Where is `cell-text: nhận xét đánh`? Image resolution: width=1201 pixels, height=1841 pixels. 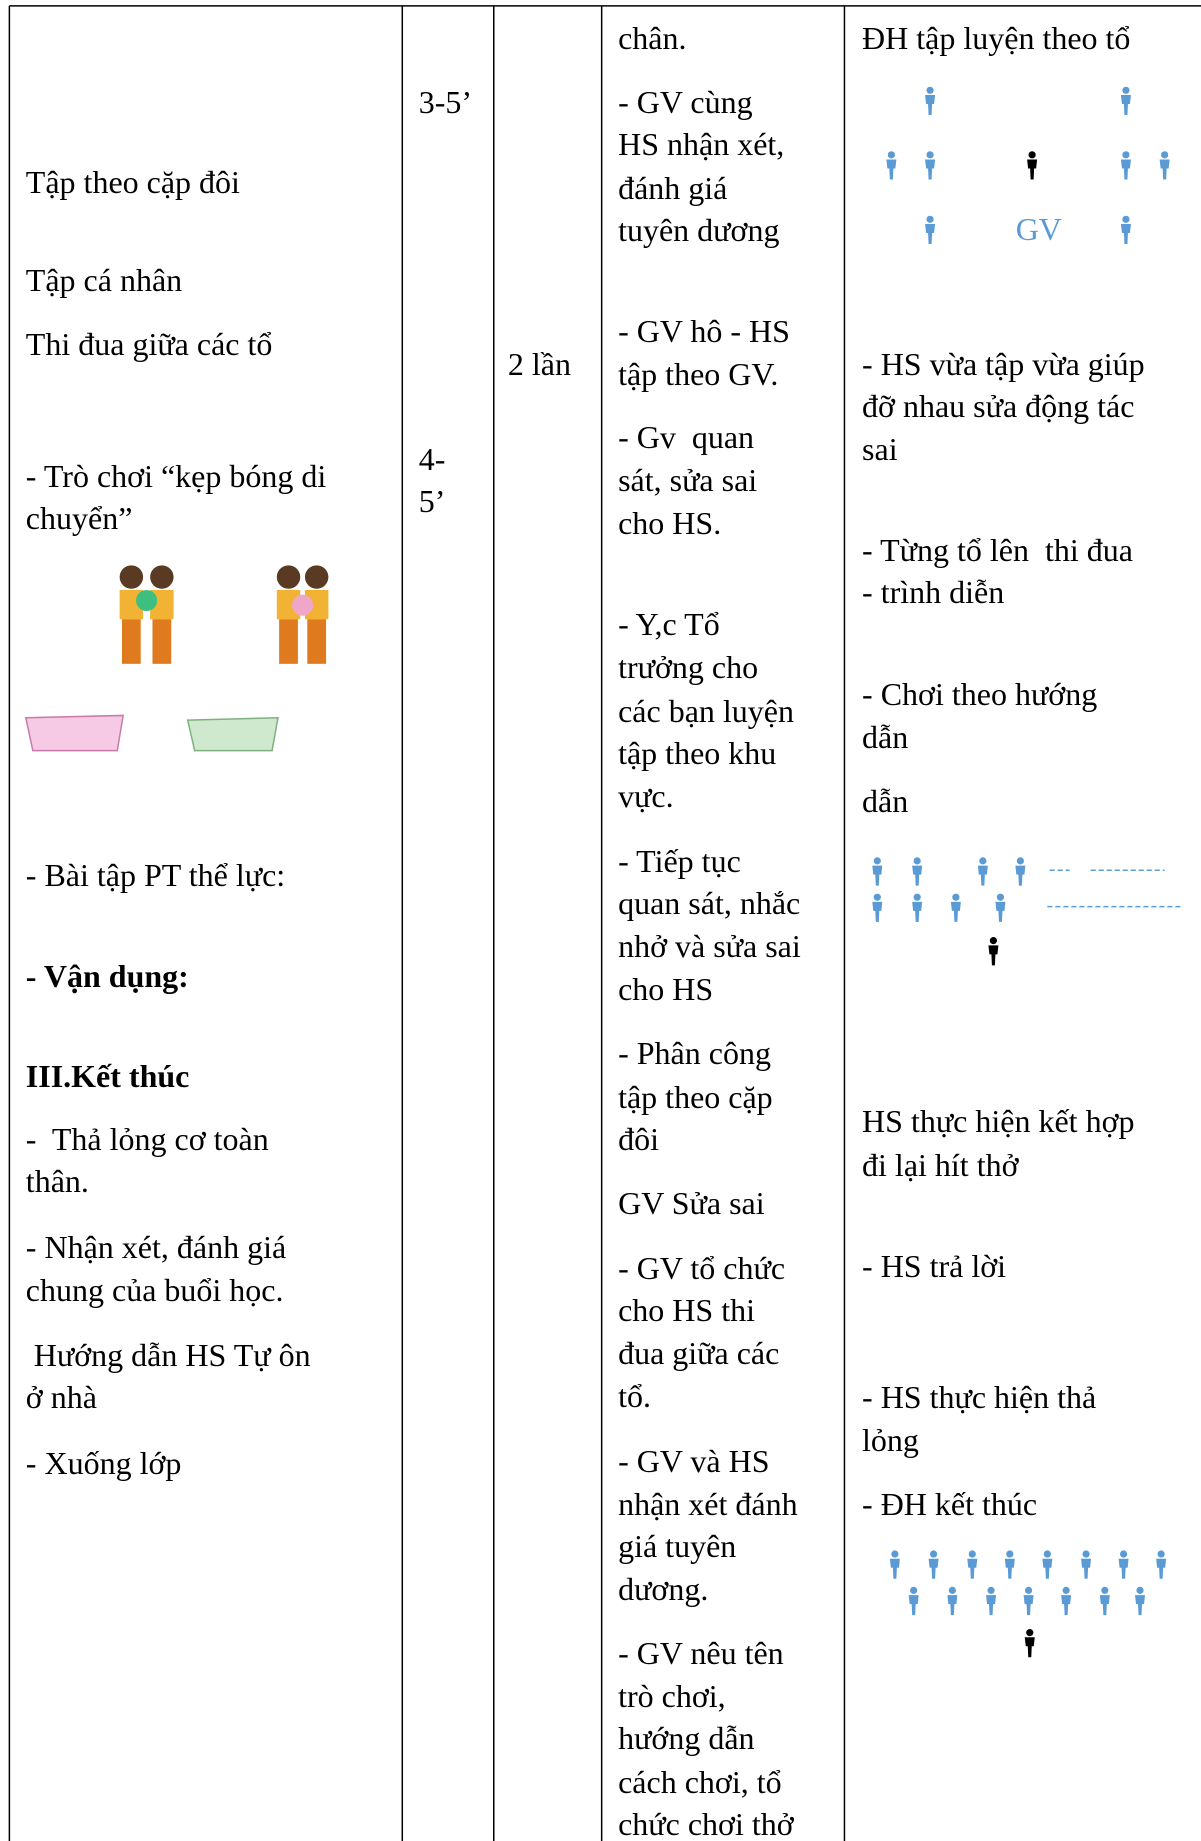 cell-text: nhận xét đánh is located at coordinates (708, 1503).